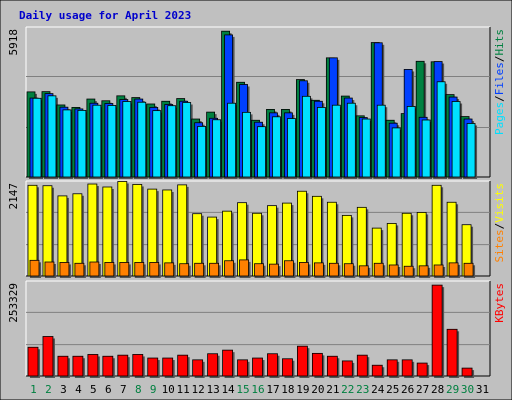 The image size is (512, 400). I want to click on x-tick-label: 7, so click(123, 389).